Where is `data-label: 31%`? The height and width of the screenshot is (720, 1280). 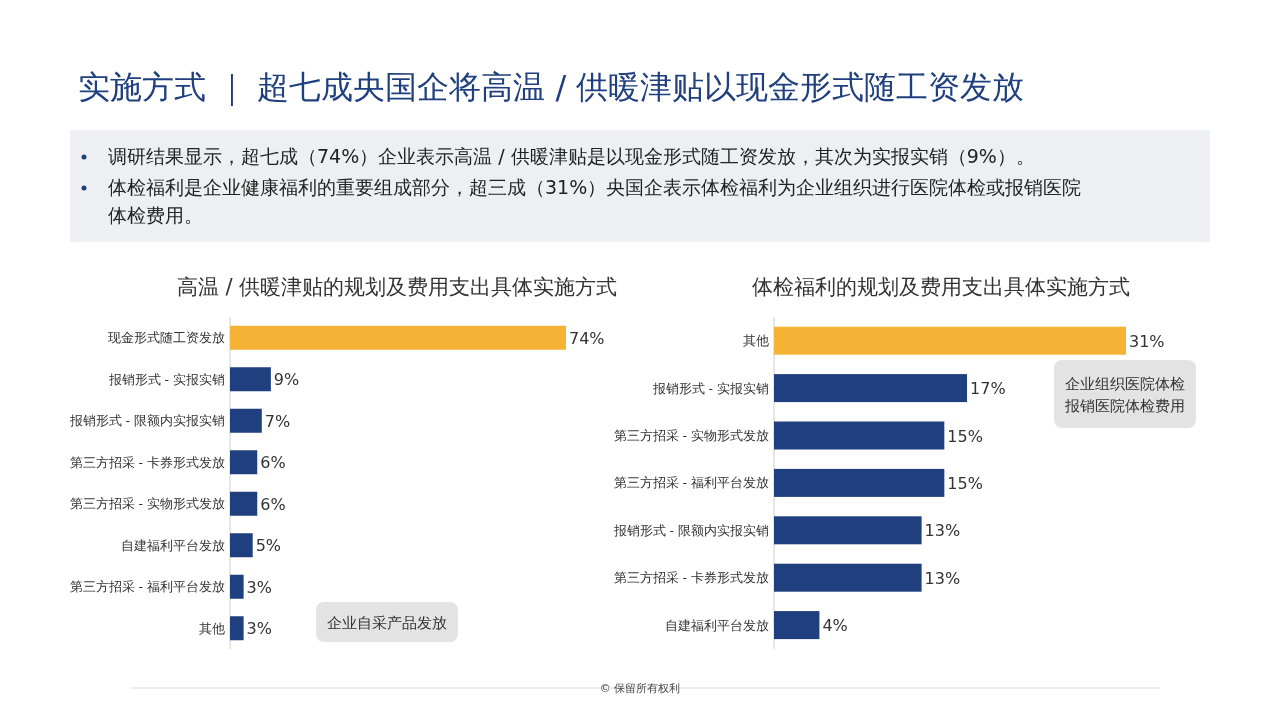
data-label: 31% is located at coordinates (1147, 341).